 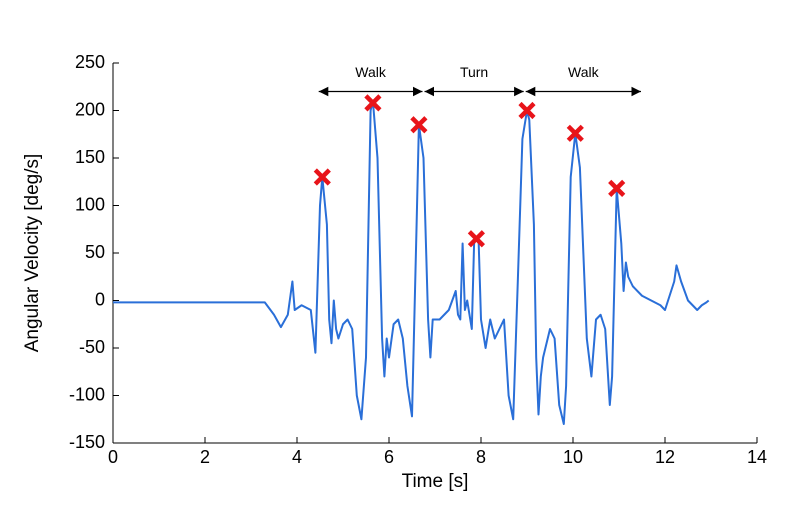 I want to click on y-tick-label: 250, so click(x=90, y=62).